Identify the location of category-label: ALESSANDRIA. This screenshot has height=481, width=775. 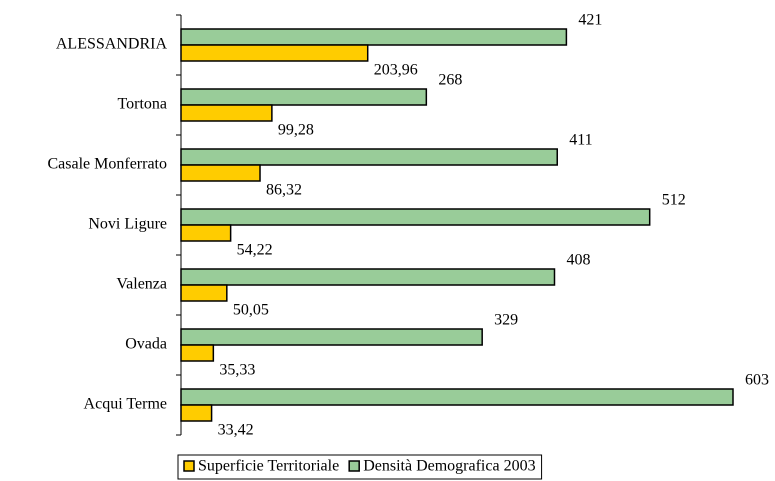
(112, 44).